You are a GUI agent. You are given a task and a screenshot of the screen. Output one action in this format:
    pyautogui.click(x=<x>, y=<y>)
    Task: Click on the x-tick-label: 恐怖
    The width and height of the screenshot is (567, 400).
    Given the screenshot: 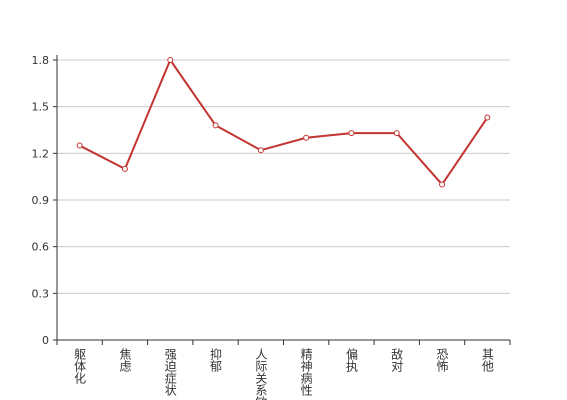 What is the action you would take?
    pyautogui.click(x=442, y=360)
    